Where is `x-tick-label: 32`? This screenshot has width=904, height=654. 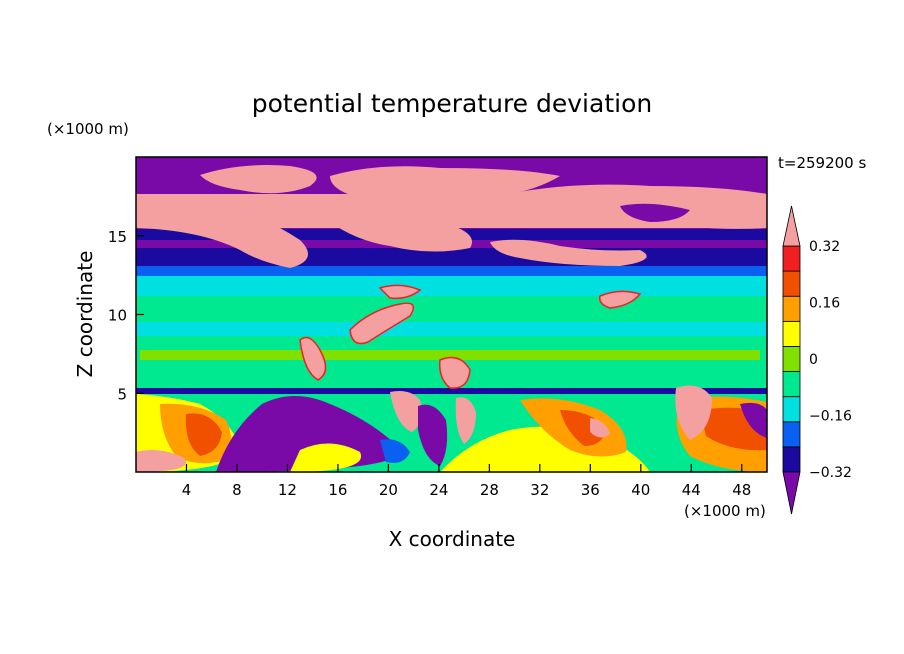
x-tick-label: 32 is located at coordinates (539, 490).